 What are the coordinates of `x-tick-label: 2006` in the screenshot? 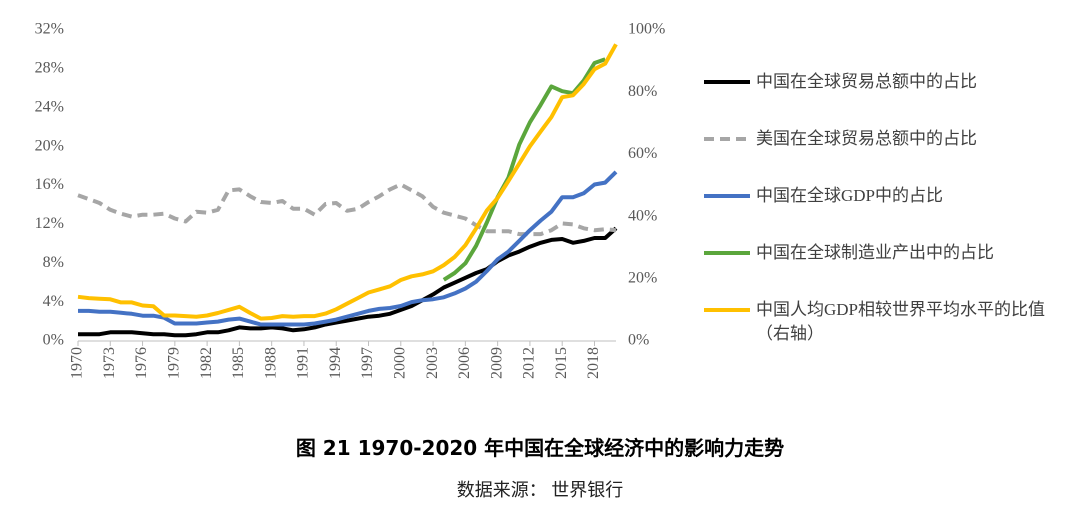 It's located at (464, 363).